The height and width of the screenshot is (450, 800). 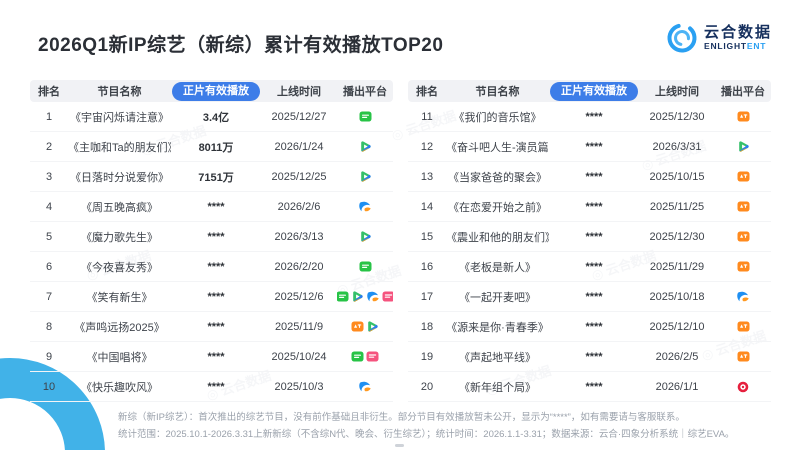 I want to click on table-row: 20 《新年组个局》 **** 2026/1/1, so click(x=589, y=387).